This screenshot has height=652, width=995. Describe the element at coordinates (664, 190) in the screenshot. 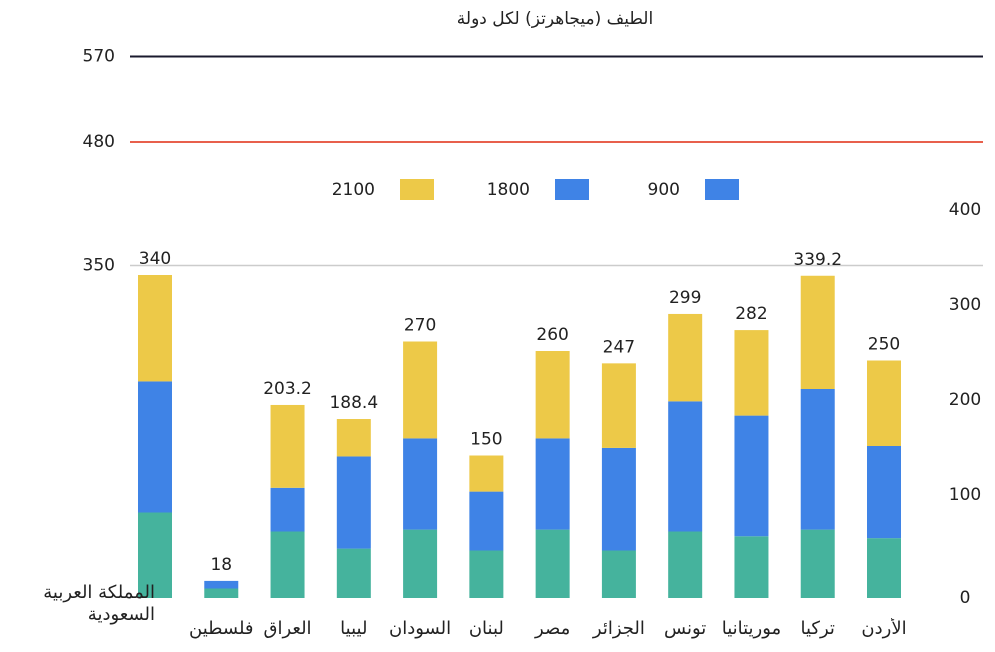

I see `legend-label: 900` at that location.